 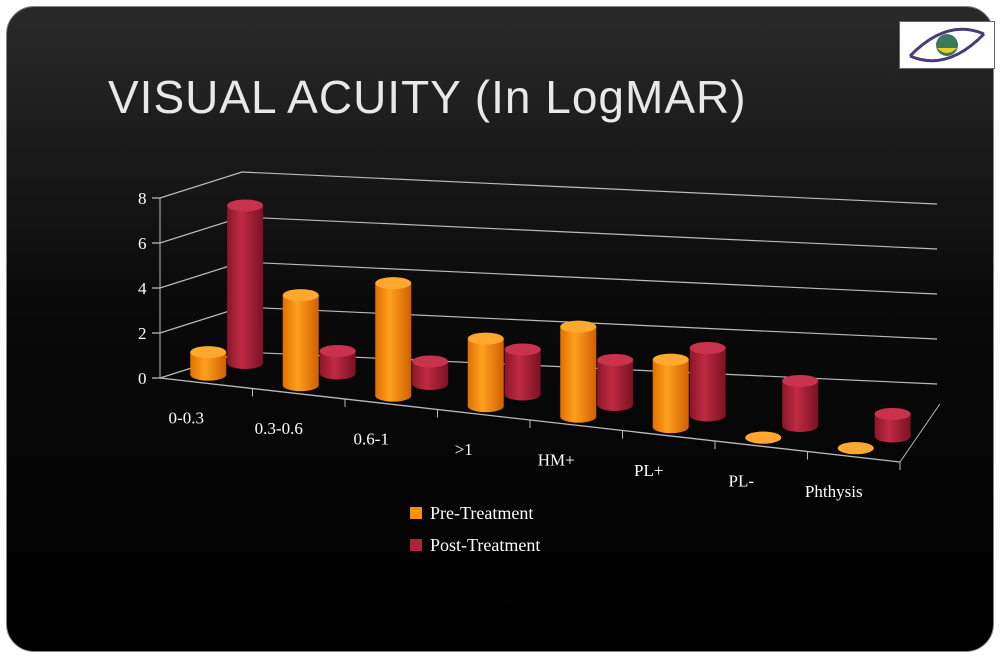 I want to click on x-tick-label: PL+, so click(x=648, y=470).